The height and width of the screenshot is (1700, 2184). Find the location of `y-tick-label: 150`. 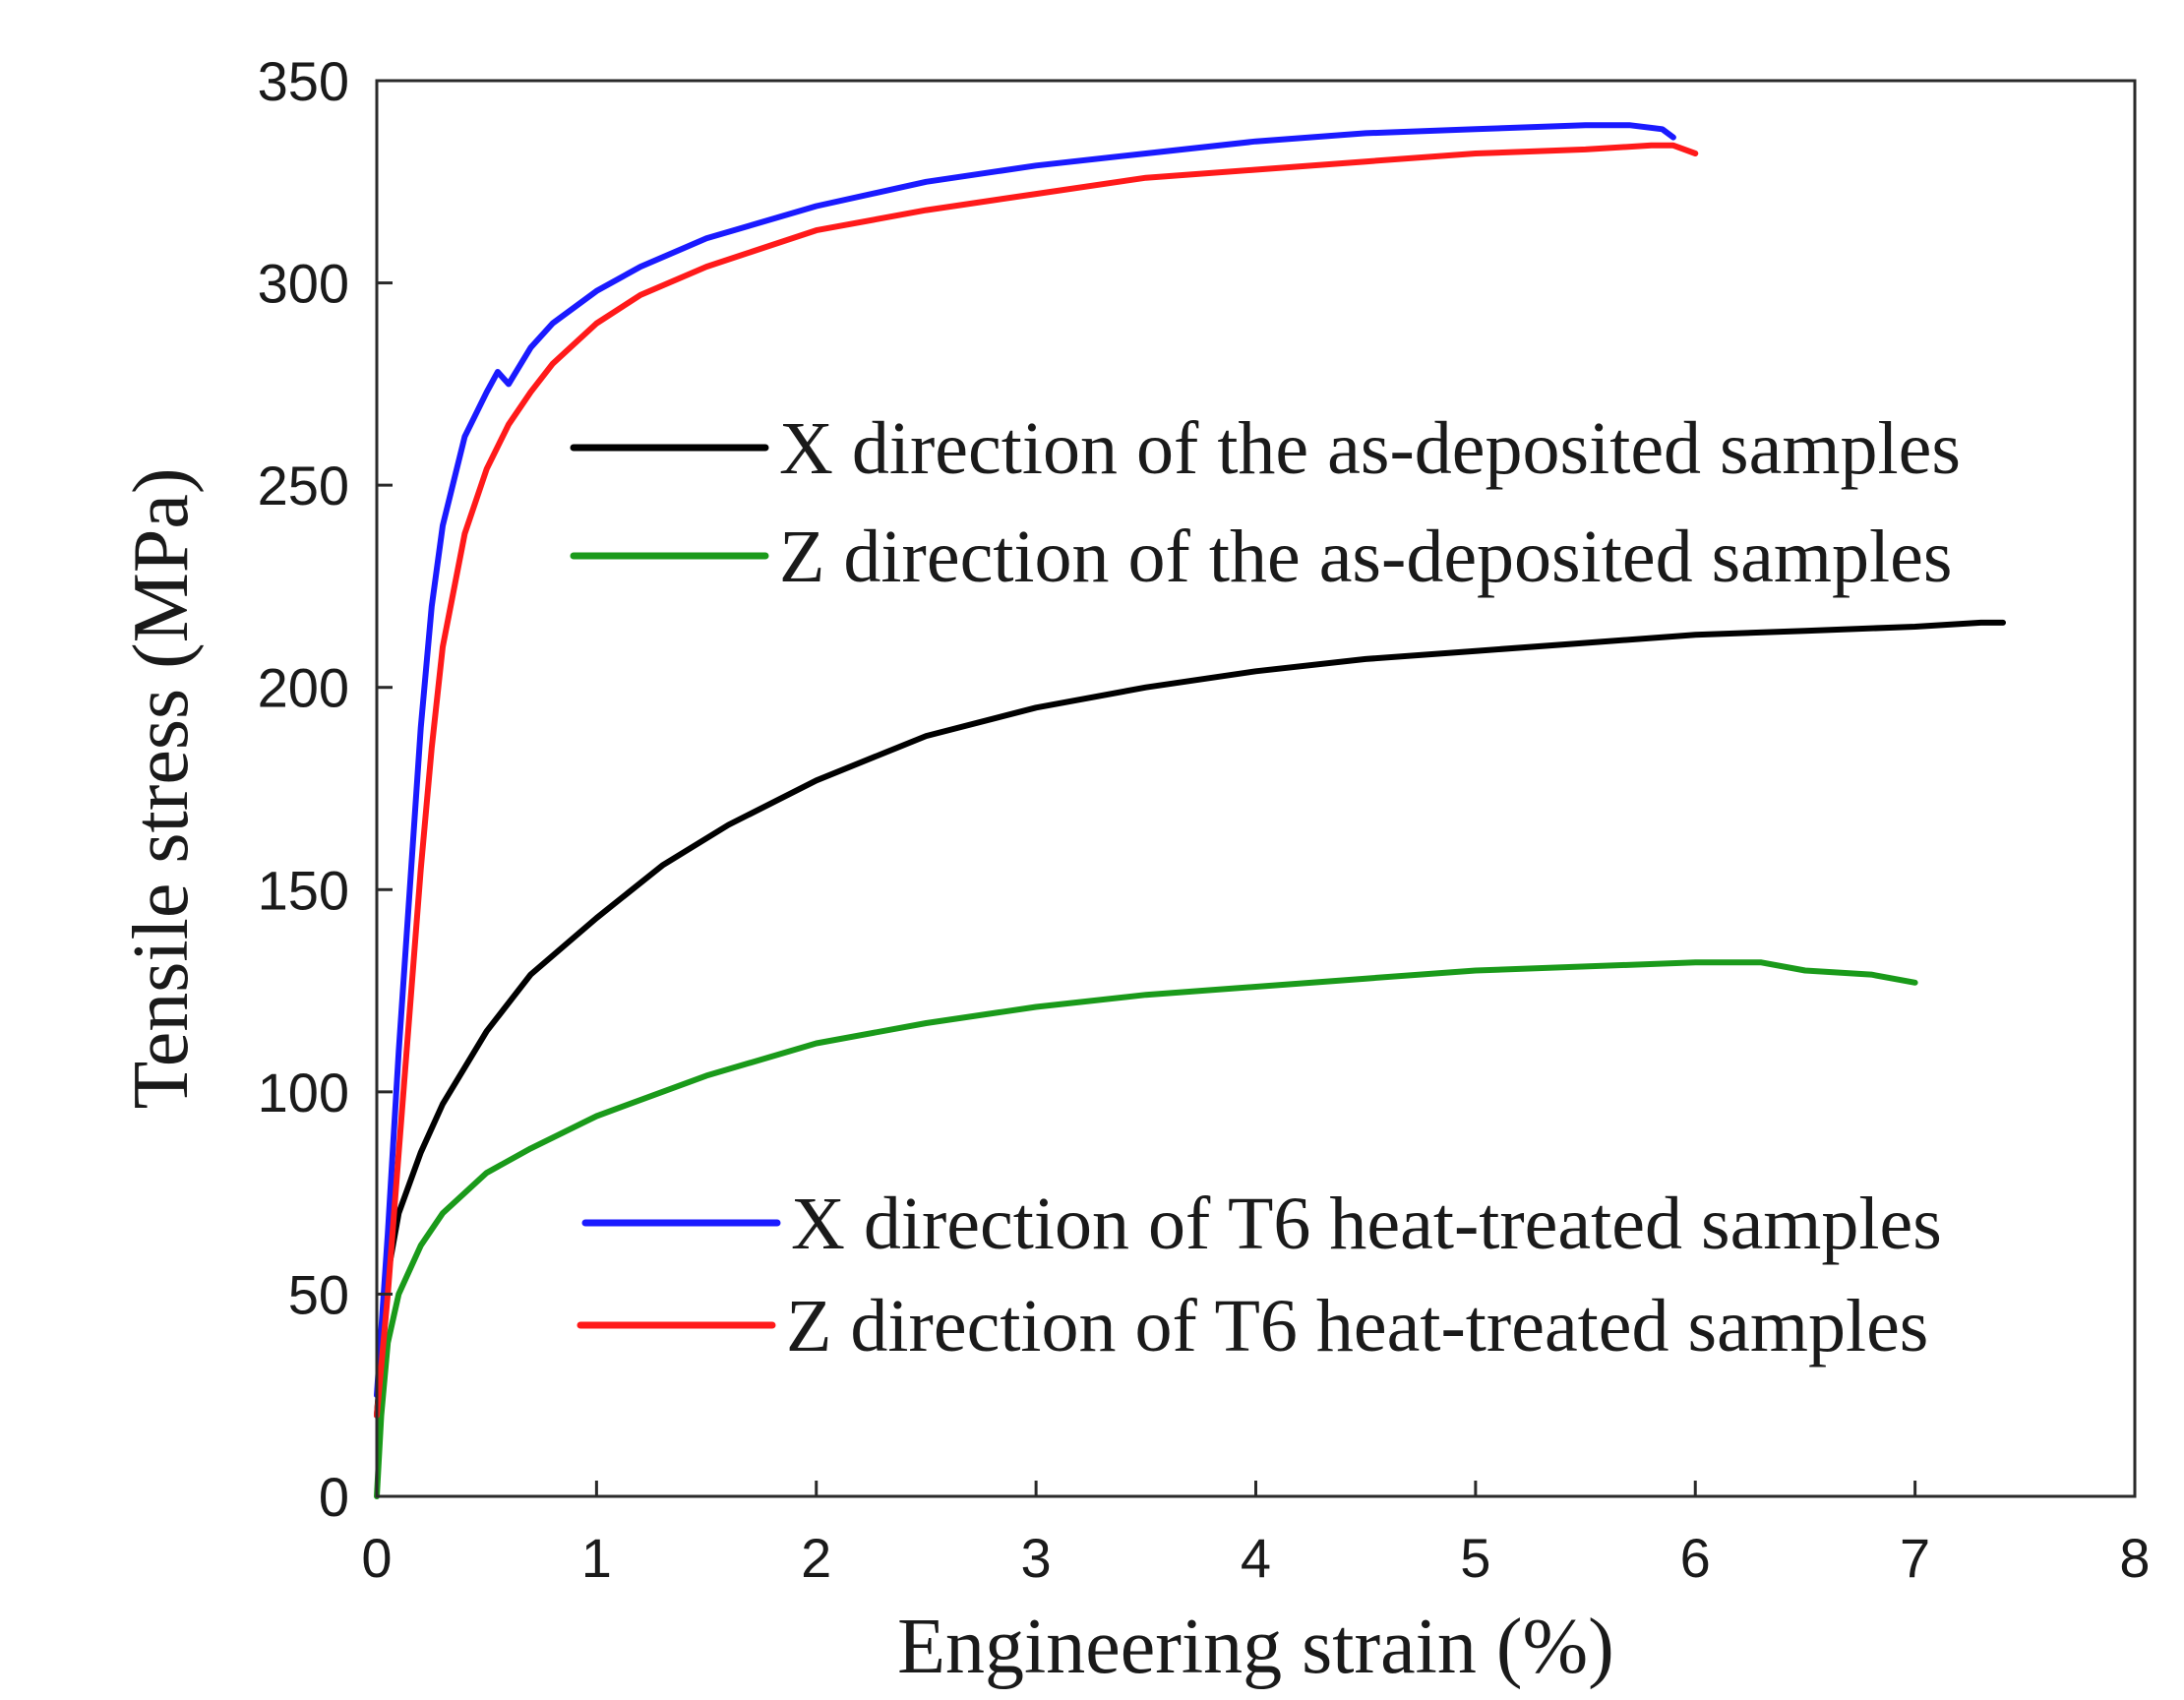

y-tick-label: 150 is located at coordinates (303, 890).